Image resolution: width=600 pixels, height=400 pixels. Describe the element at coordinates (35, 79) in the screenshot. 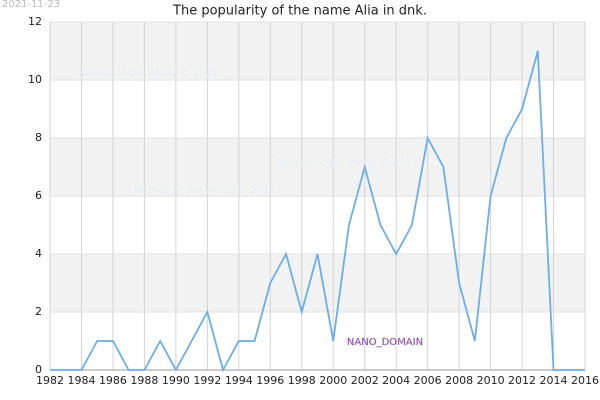

I see `y-tick-label: 10` at that location.